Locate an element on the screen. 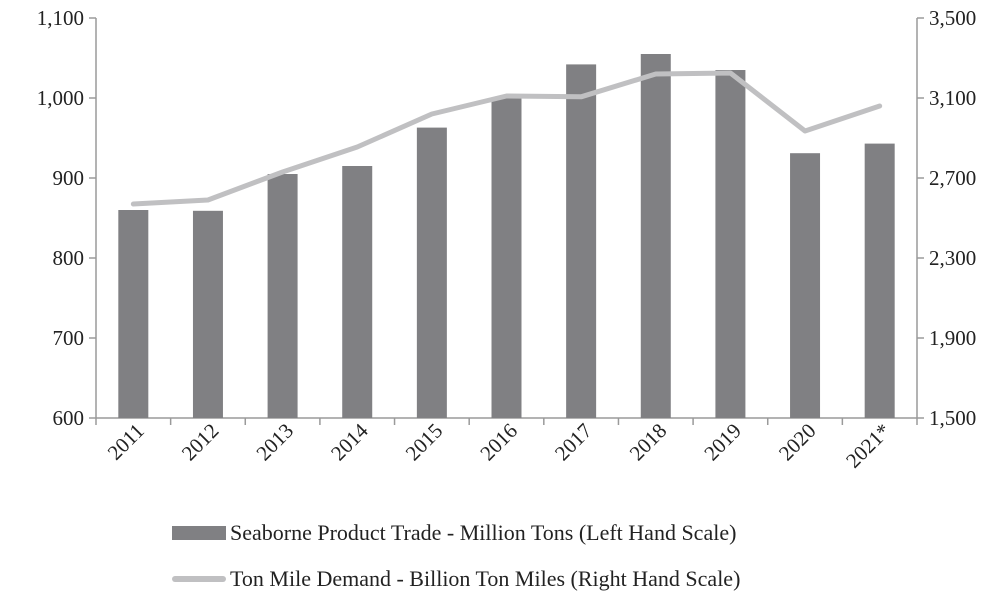  legend-swatch-bar is located at coordinates (199, 533).